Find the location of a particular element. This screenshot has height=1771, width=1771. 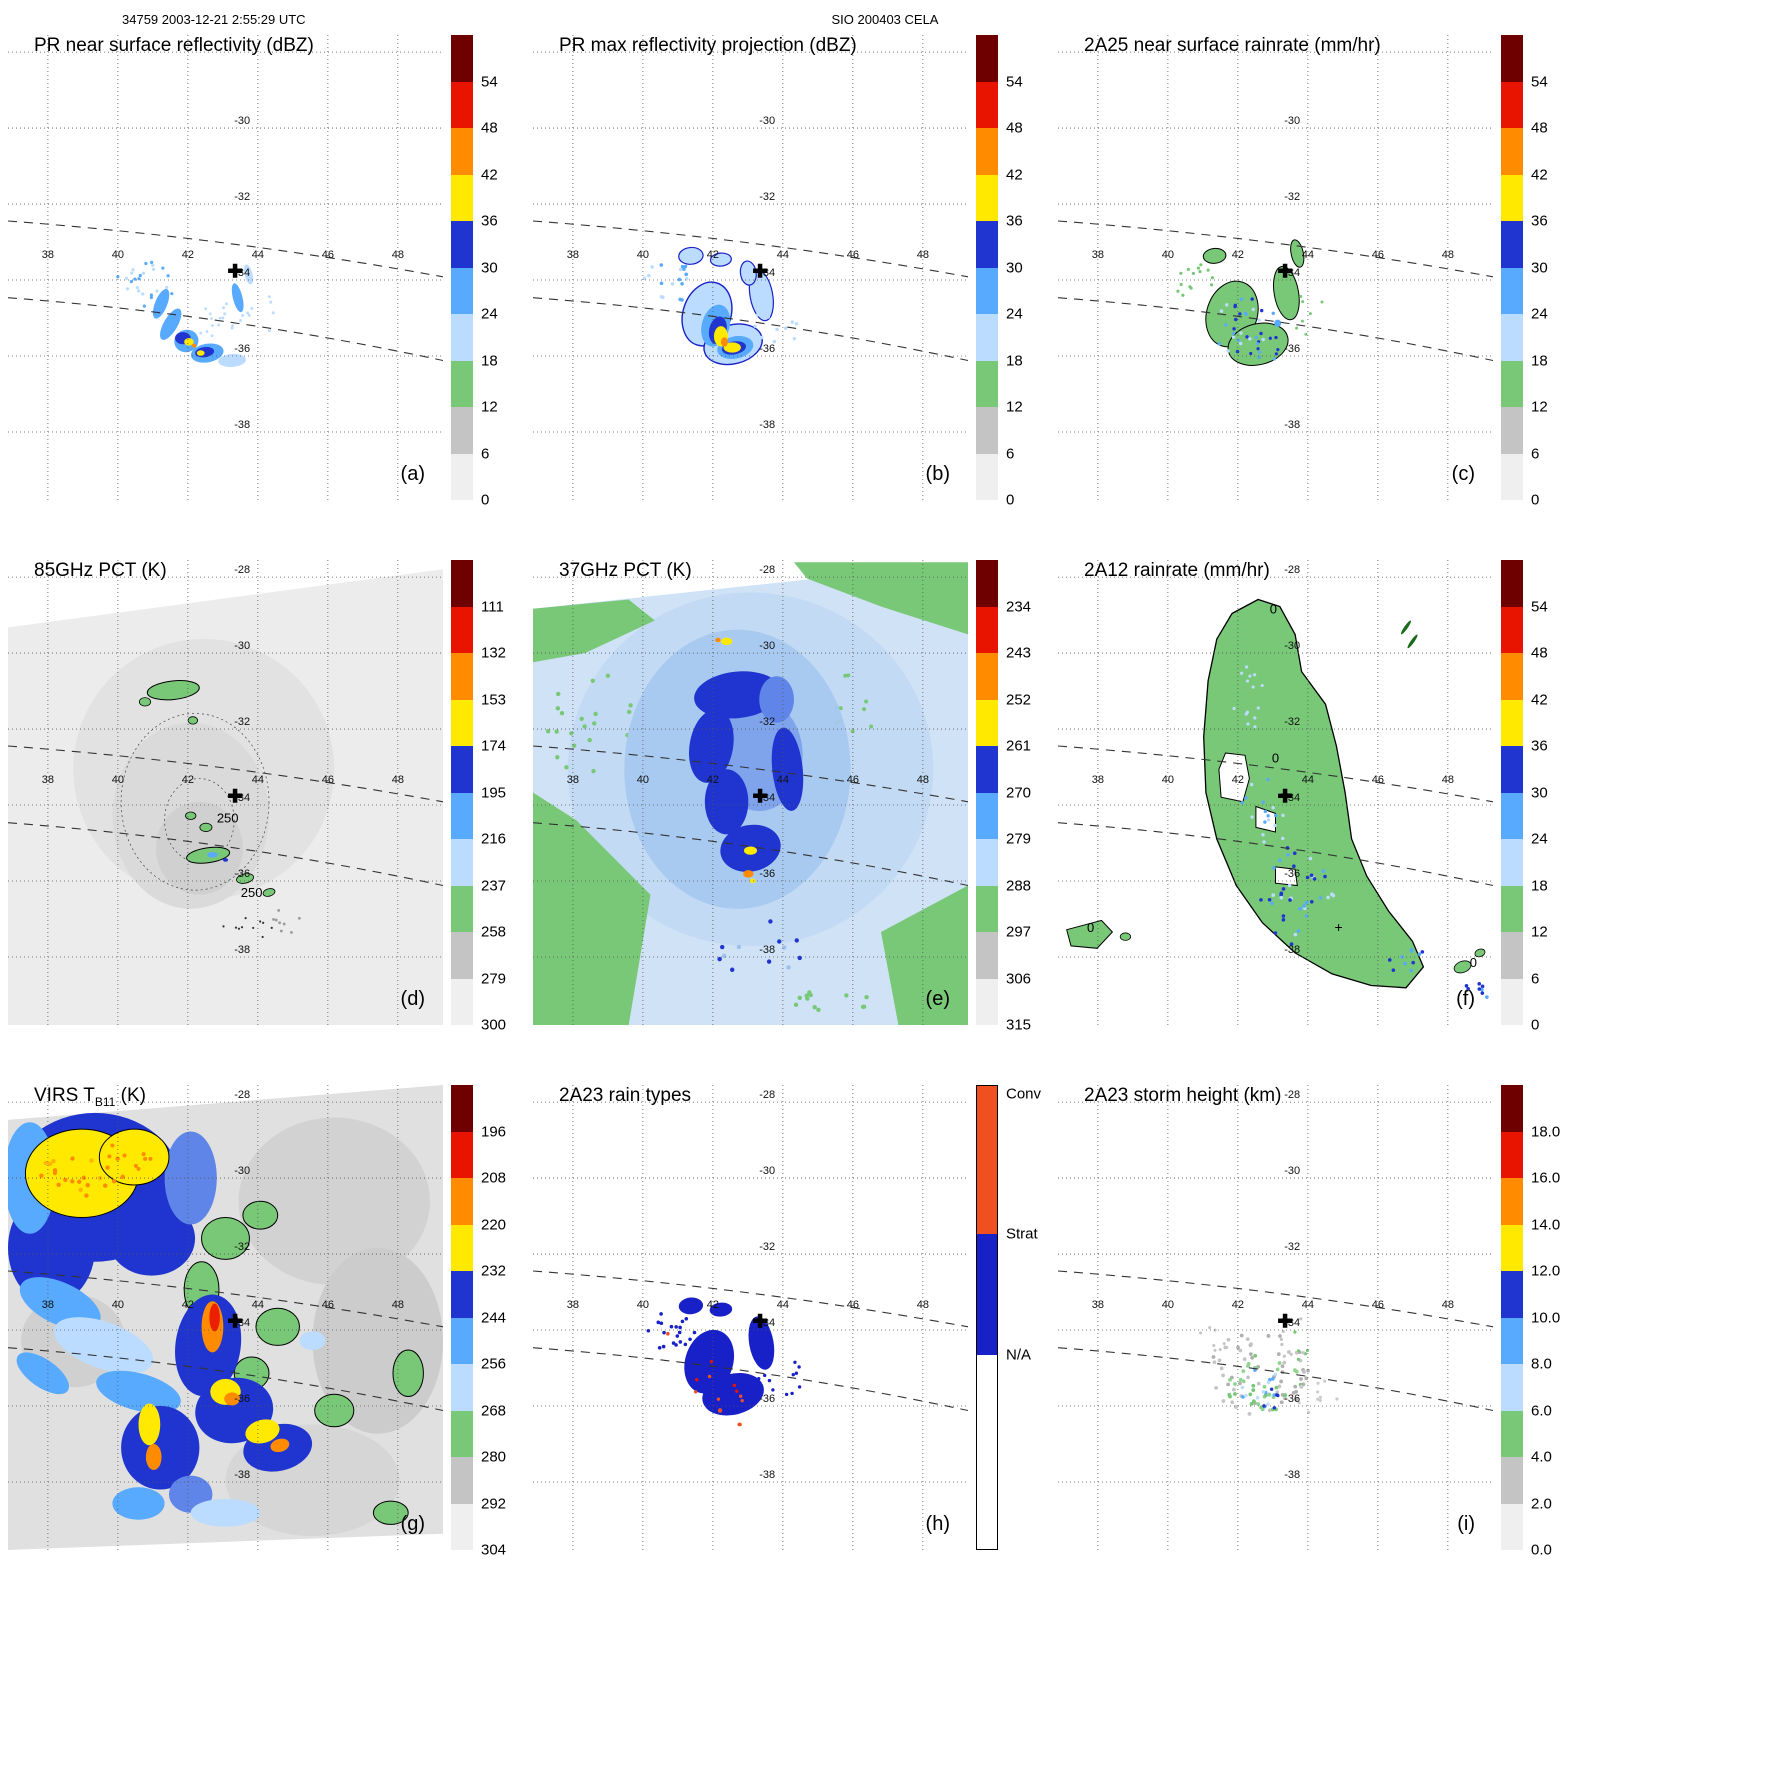

panel-title: VIRS TB11 (K) is located at coordinates (90, 1097).